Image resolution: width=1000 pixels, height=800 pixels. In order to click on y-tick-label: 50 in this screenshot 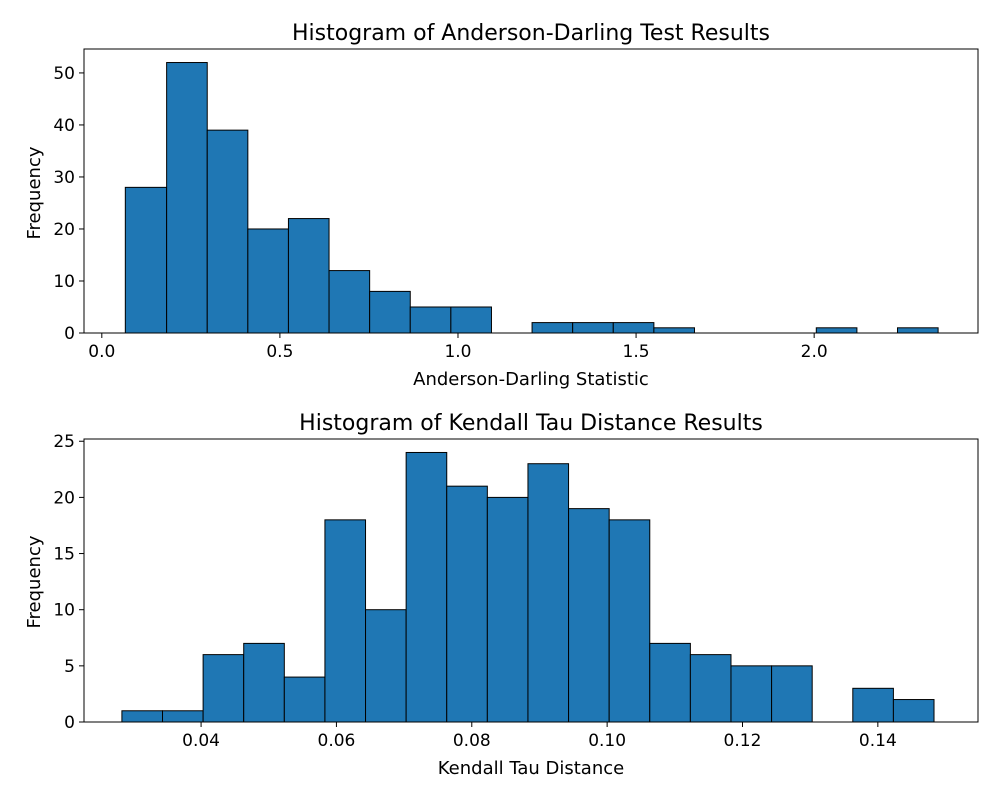, I will do `click(64, 74)`.